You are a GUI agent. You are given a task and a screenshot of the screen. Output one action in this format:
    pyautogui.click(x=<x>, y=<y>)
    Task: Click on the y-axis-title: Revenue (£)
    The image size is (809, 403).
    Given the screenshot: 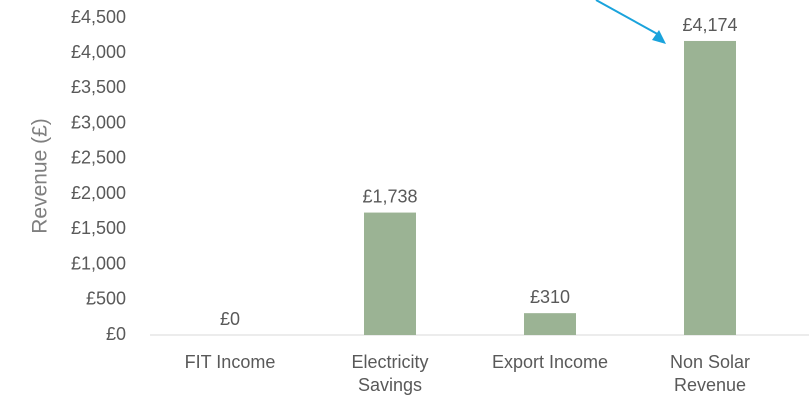 What is the action you would take?
    pyautogui.click(x=40, y=176)
    